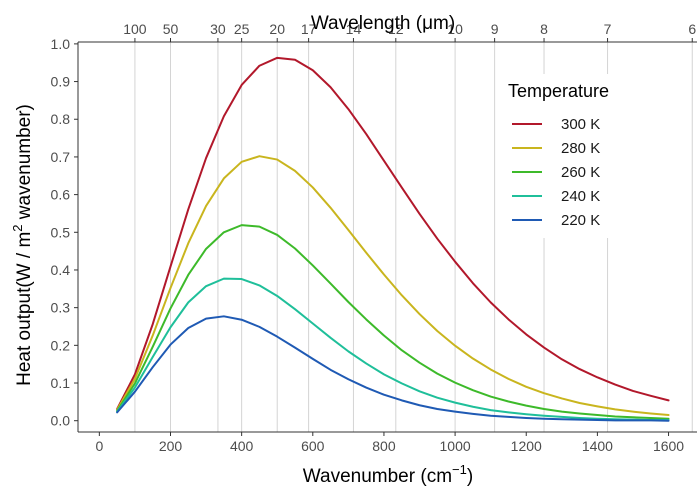  What do you see at coordinates (384, 446) in the screenshot?
I see `x-tick-label-800: 800` at bounding box center [384, 446].